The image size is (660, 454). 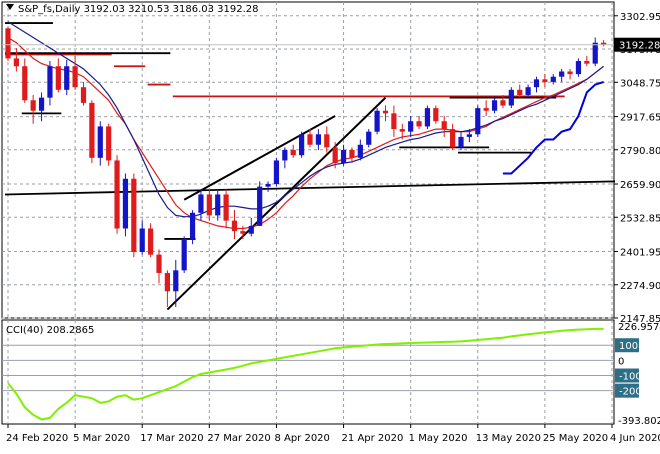 What do you see at coordinates (438, 438) in the screenshot?
I see `x-tick-label: 1 May 2020` at bounding box center [438, 438].